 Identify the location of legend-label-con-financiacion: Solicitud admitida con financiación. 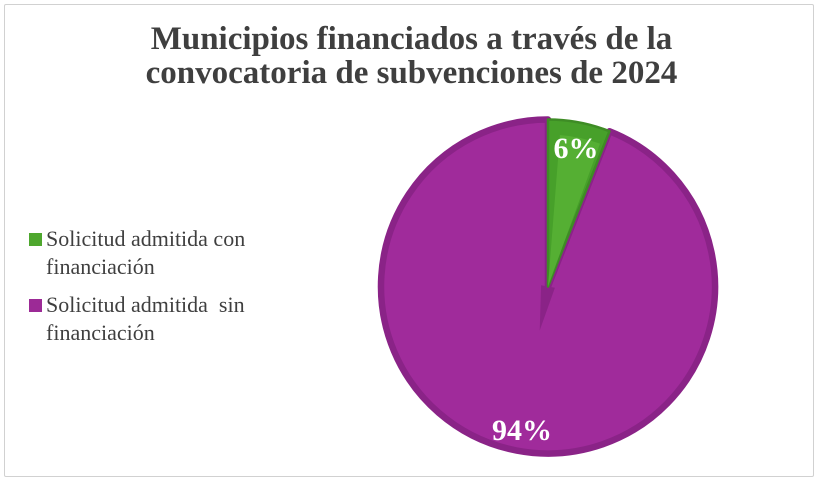
(148, 252).